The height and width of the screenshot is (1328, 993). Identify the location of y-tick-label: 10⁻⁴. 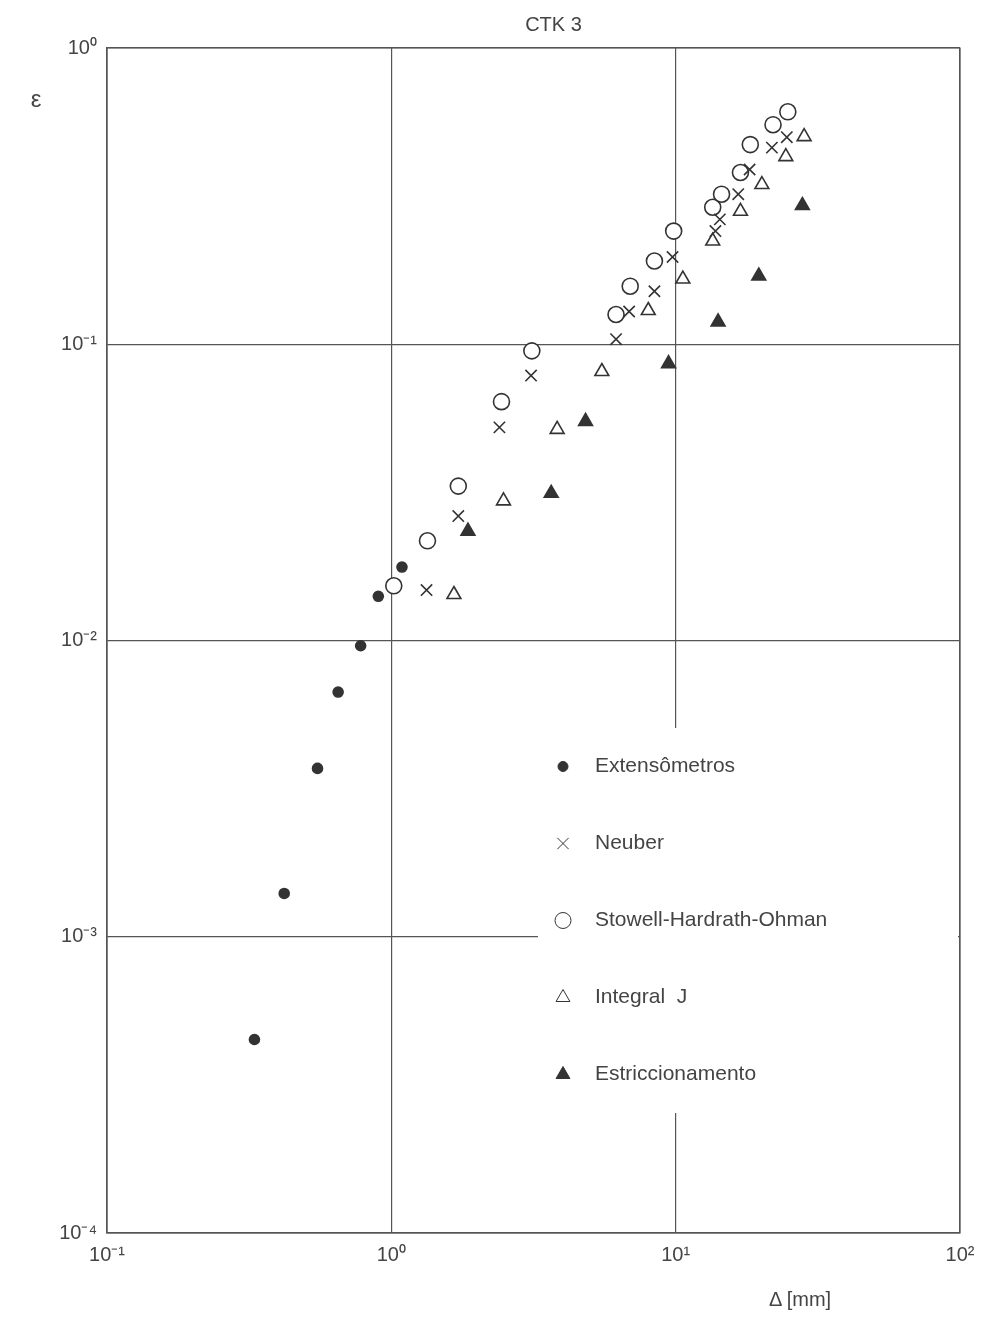
(78, 1231).